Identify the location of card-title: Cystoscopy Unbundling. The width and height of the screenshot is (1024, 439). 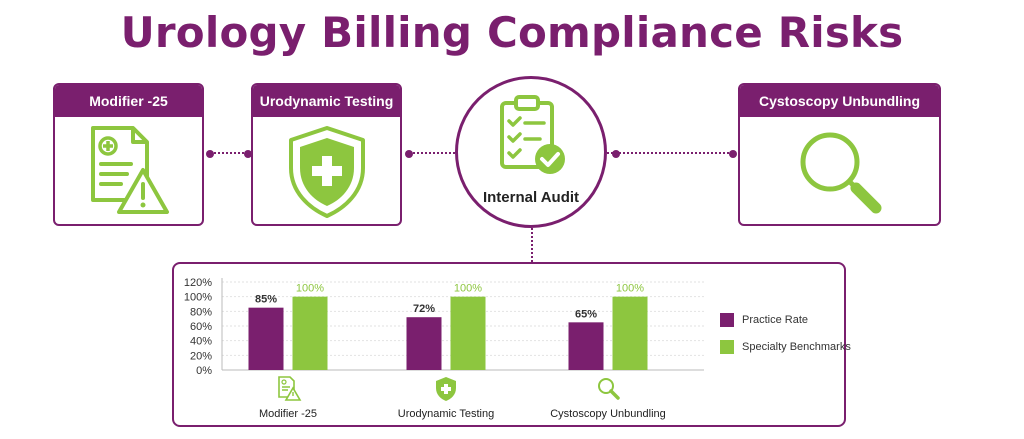
(839, 101).